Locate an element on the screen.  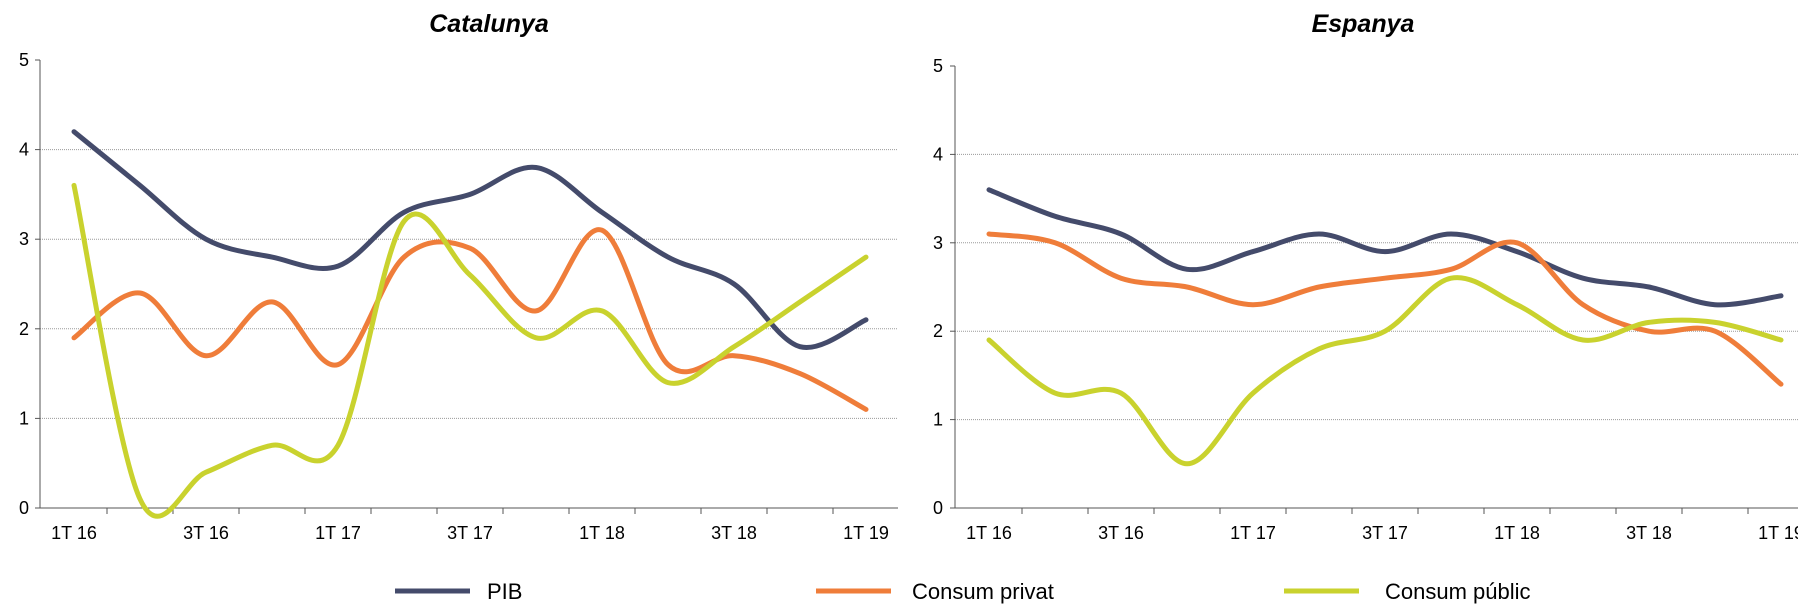
legend-label-pib: PIB is located at coordinates (504, 591).